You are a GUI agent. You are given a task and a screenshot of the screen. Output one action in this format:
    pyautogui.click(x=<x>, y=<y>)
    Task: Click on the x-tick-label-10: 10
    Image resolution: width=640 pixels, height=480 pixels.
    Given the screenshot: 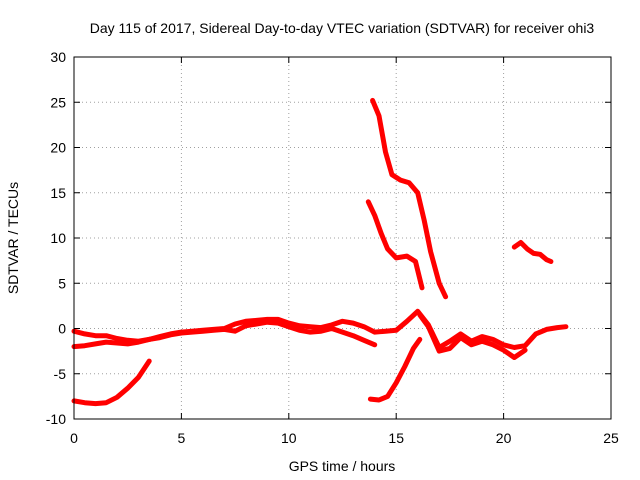 What is the action you would take?
    pyautogui.click(x=289, y=438)
    